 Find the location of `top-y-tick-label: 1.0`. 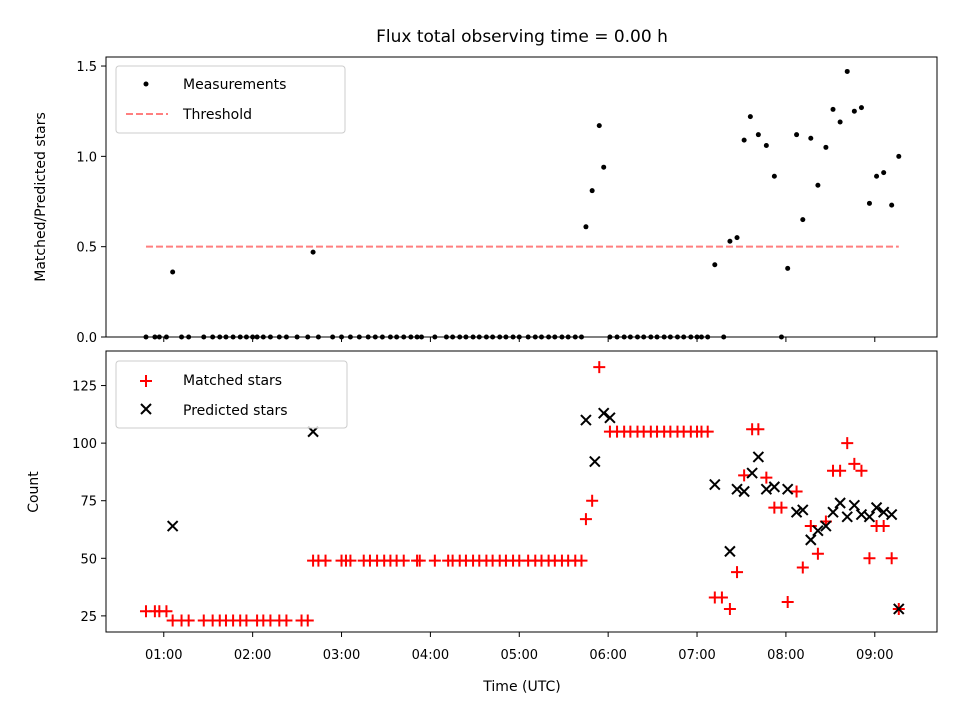

top-y-tick-label: 1.0 is located at coordinates (86, 157).